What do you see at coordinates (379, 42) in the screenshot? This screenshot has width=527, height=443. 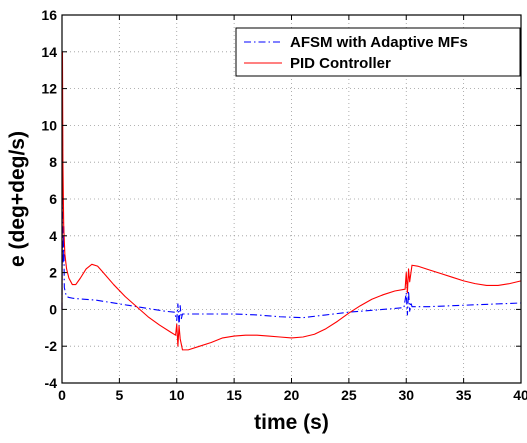 I see `legend-label-afsm: AFSM with Adaptive MFs` at bounding box center [379, 42].